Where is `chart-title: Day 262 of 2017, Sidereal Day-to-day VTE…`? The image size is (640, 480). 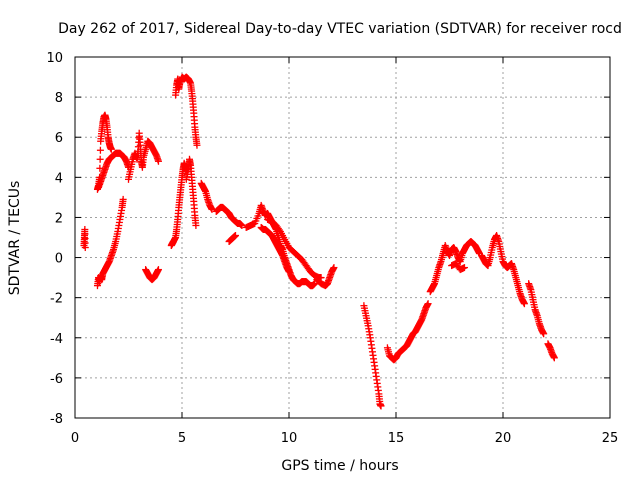
chart-title: Day 262 of 2017, Sidereal Day-to-day VTE… is located at coordinates (340, 29).